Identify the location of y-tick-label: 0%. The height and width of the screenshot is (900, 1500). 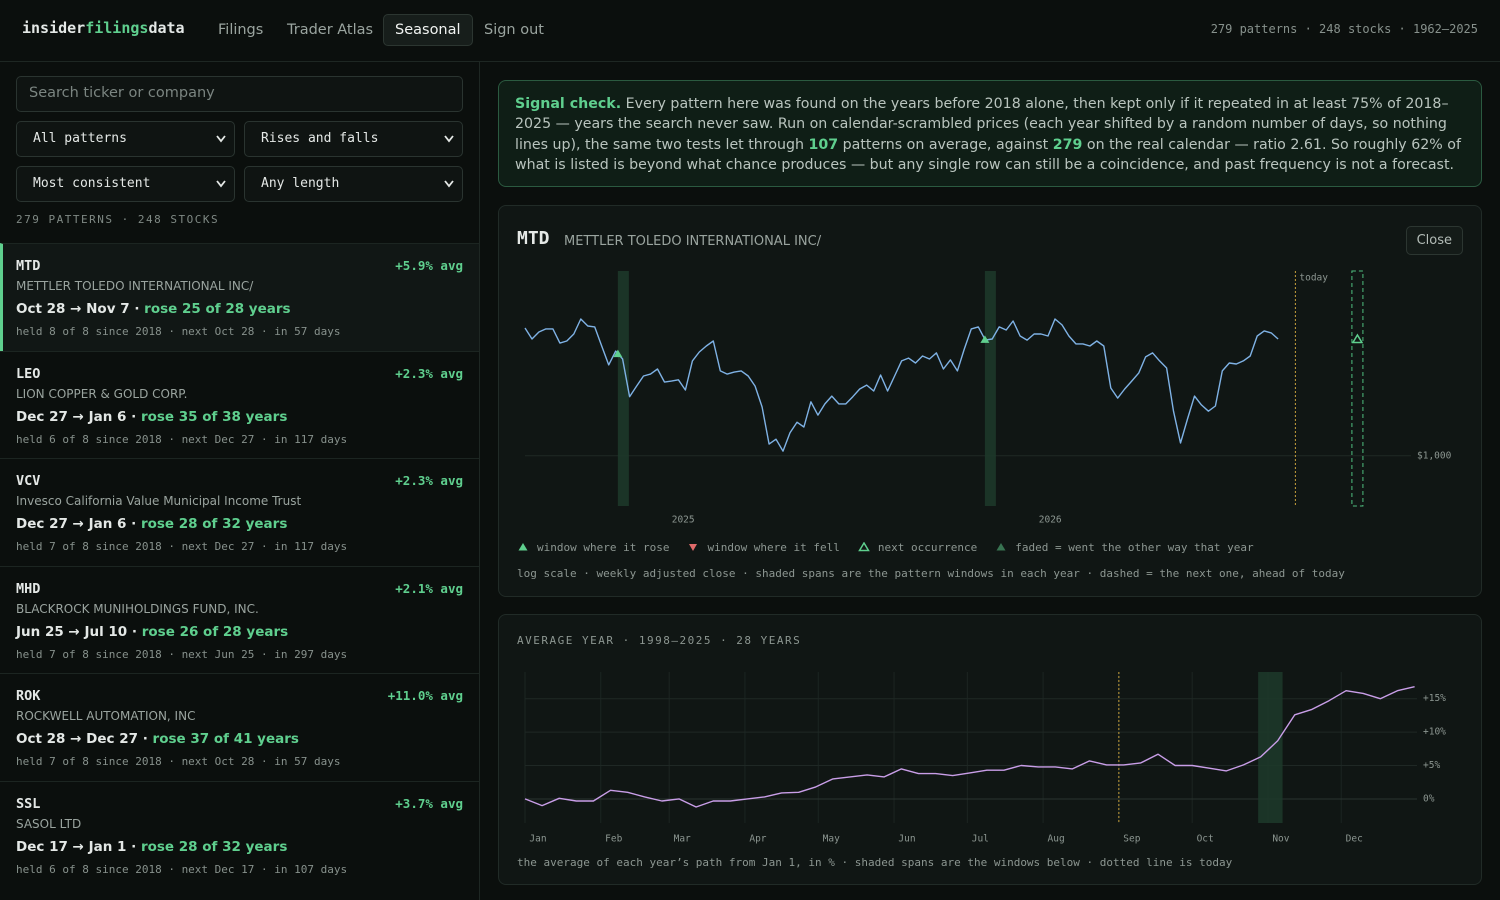
(1429, 798).